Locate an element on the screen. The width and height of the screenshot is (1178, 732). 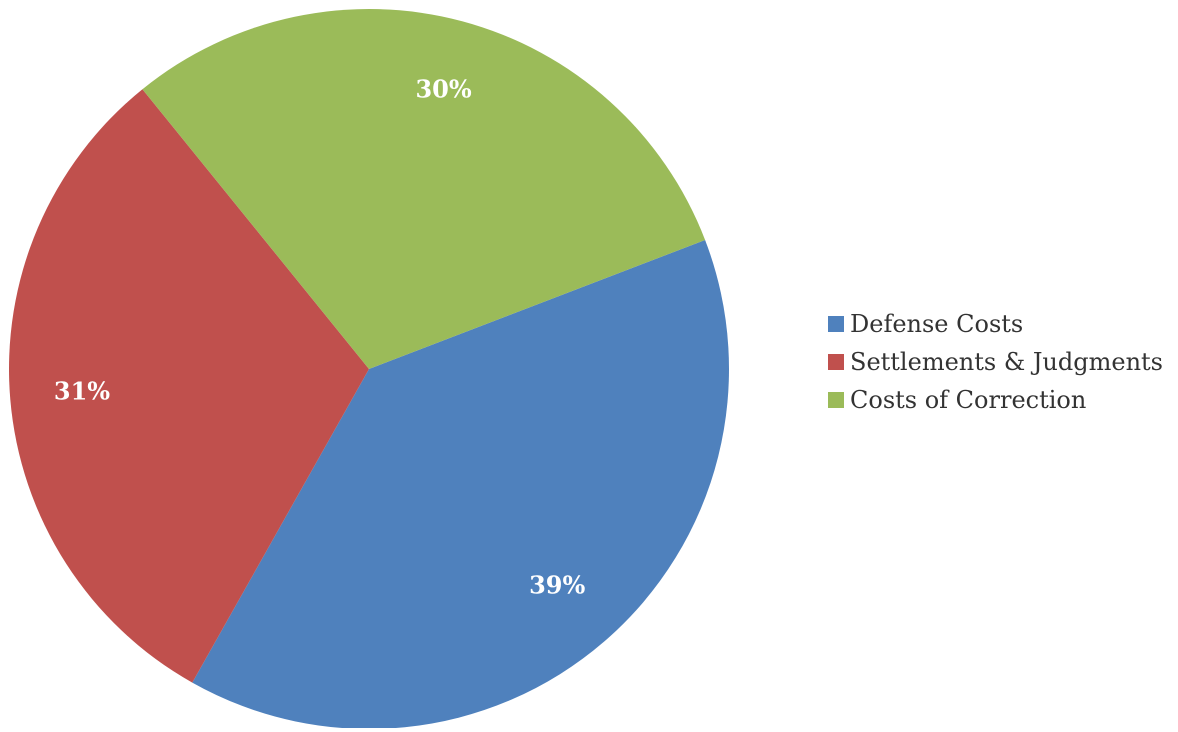
legend-item-settlements-judgments: Settlements & Judgments is located at coordinates (995, 362).